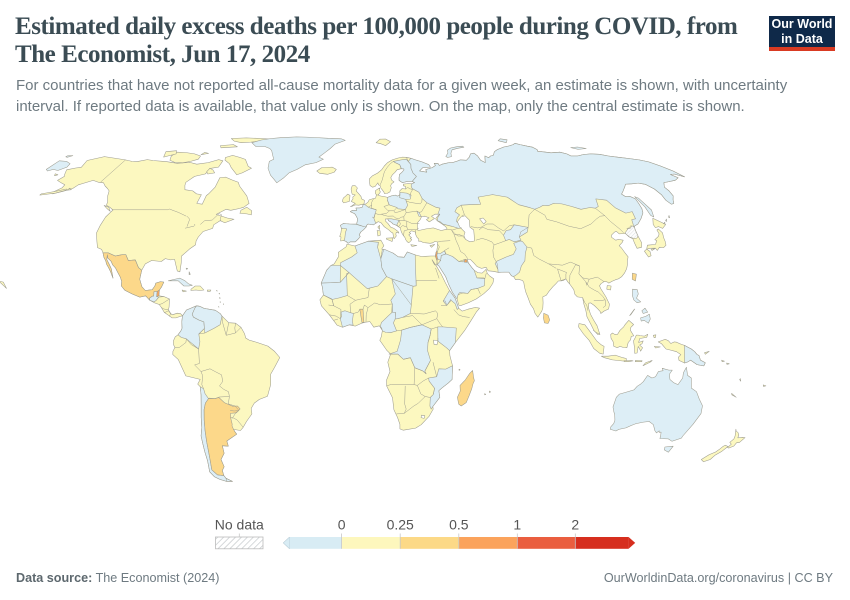 The image size is (850, 600). Describe the element at coordinates (517, 525) in the screenshot. I see `svg-text: 1` at that location.